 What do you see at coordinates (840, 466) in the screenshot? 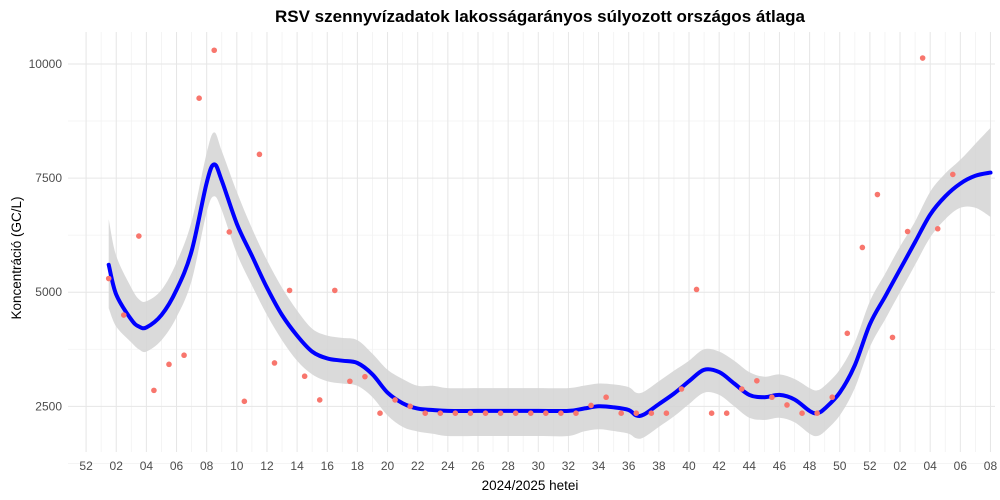
I see `x-tick-label: 50` at bounding box center [840, 466].